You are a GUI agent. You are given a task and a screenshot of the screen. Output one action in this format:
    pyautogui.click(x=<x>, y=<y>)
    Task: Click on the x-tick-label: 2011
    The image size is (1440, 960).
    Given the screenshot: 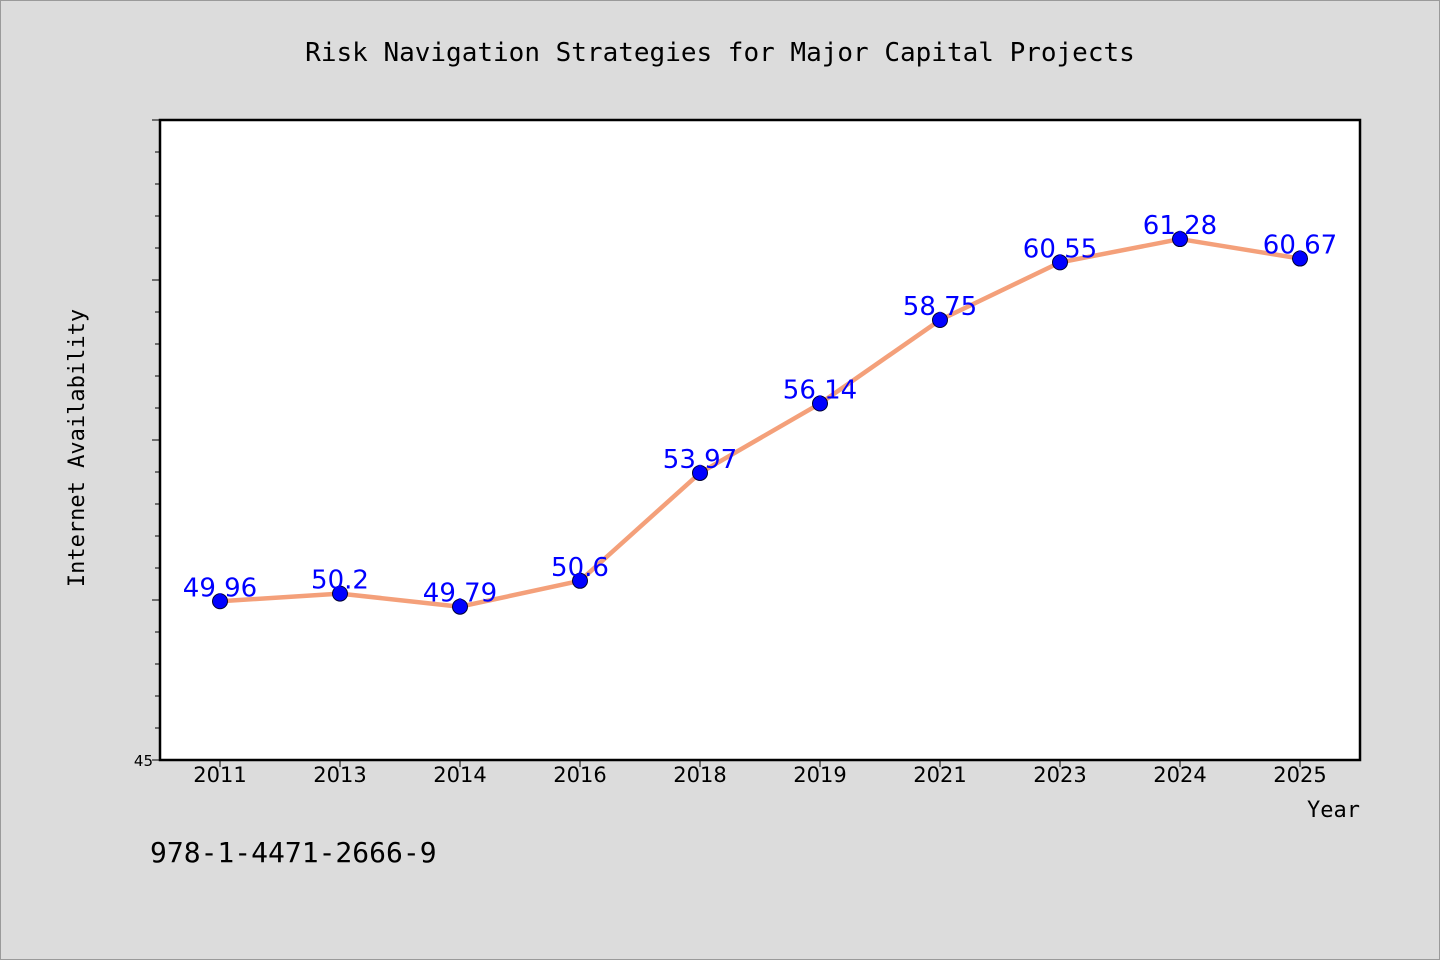 What is the action you would take?
    pyautogui.click(x=219, y=775)
    